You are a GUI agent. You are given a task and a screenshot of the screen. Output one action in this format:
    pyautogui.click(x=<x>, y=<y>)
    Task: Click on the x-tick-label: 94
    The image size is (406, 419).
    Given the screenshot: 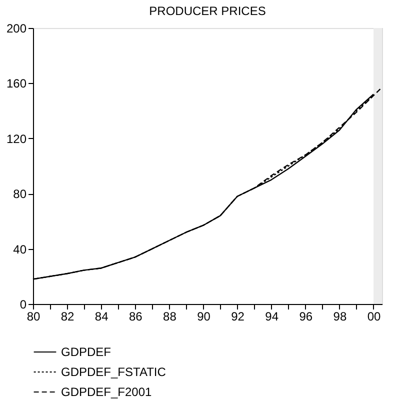 What is the action you would take?
    pyautogui.click(x=272, y=317)
    